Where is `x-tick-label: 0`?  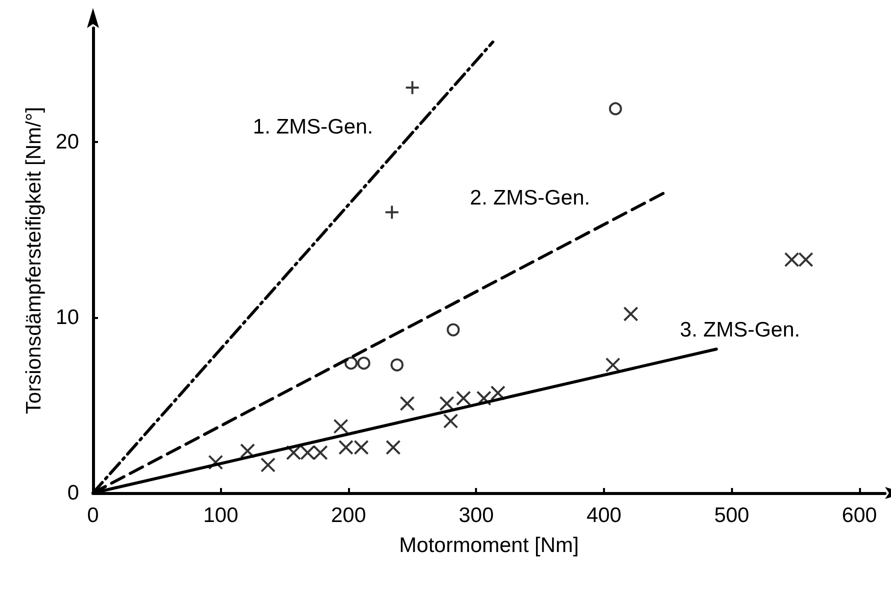
x-tick-label: 0 is located at coordinates (93, 515).